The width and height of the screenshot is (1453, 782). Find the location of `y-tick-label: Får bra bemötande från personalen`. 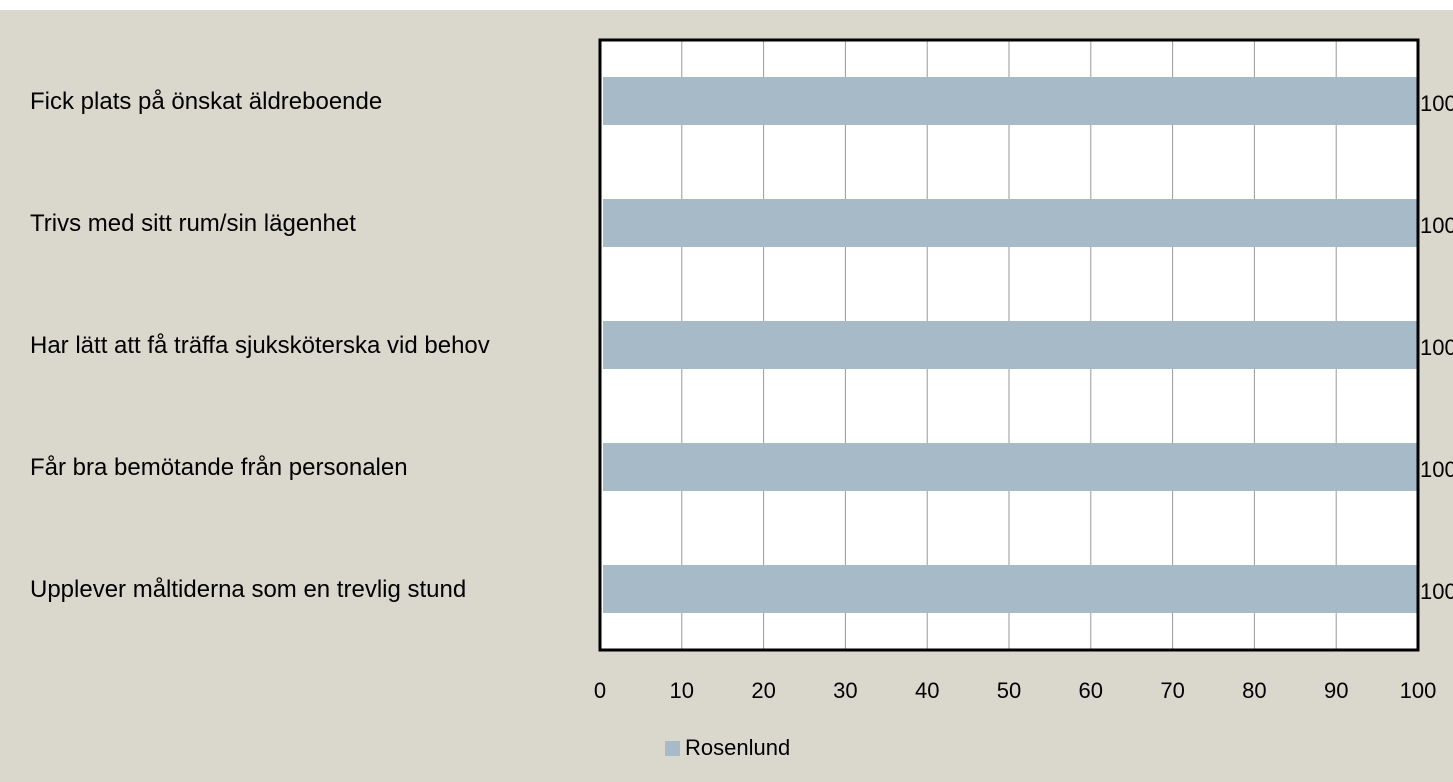

y-tick-label: Får bra bemötande från personalen is located at coordinates (219, 467).